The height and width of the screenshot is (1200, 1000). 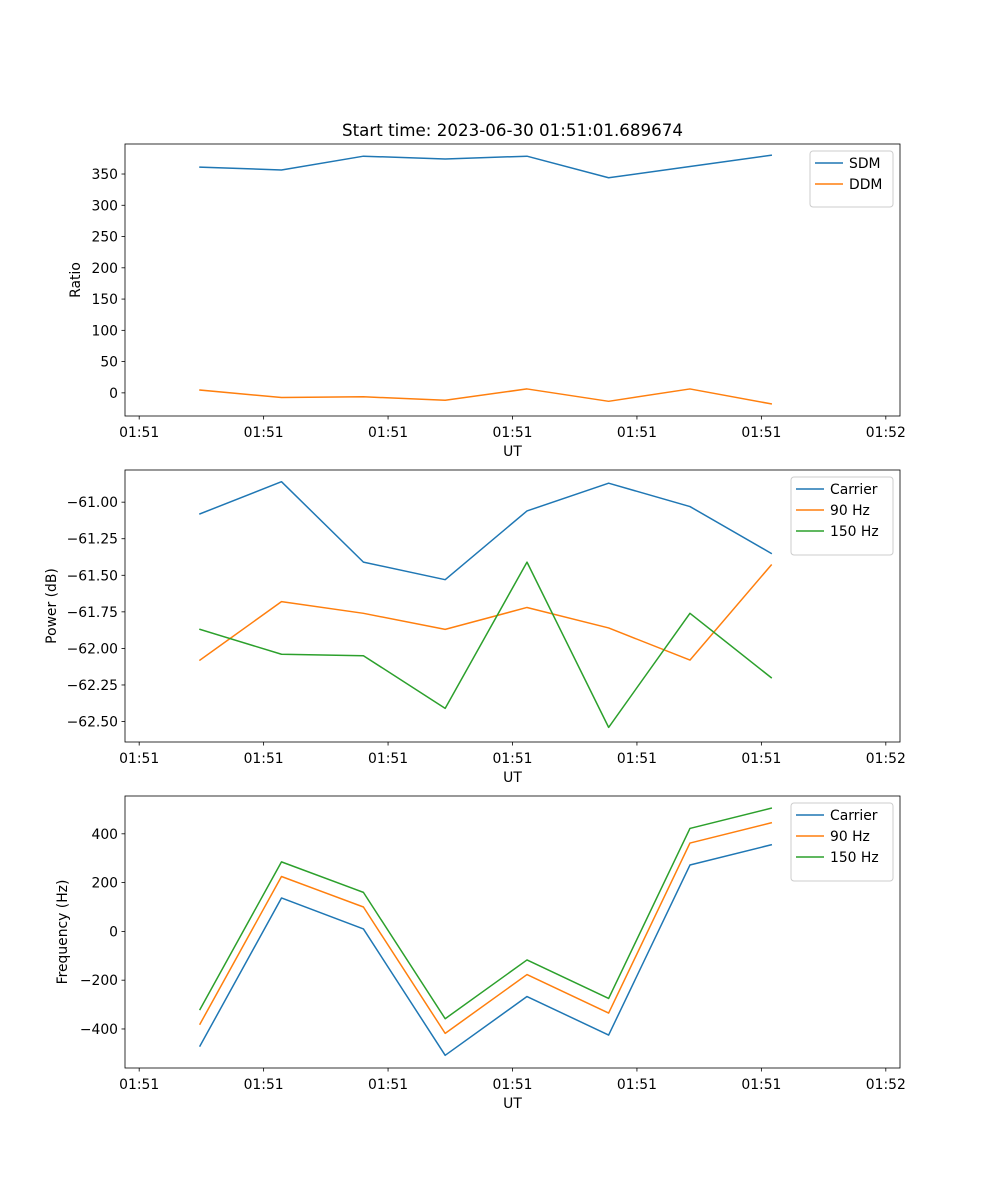 I want to click on power-legend-frame, so click(x=842, y=516).